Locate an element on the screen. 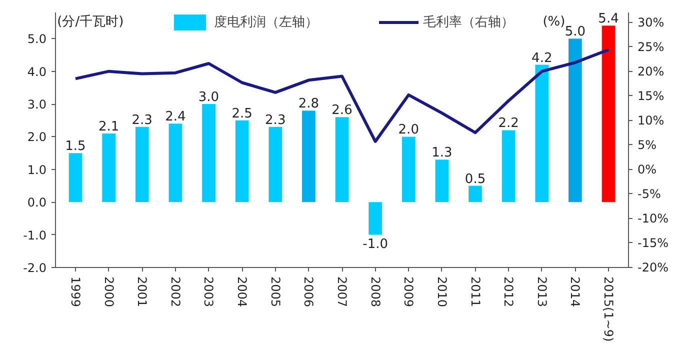 Image resolution: width=688 pixels, height=344 pixels. data-label: 2.1 is located at coordinates (109, 126).